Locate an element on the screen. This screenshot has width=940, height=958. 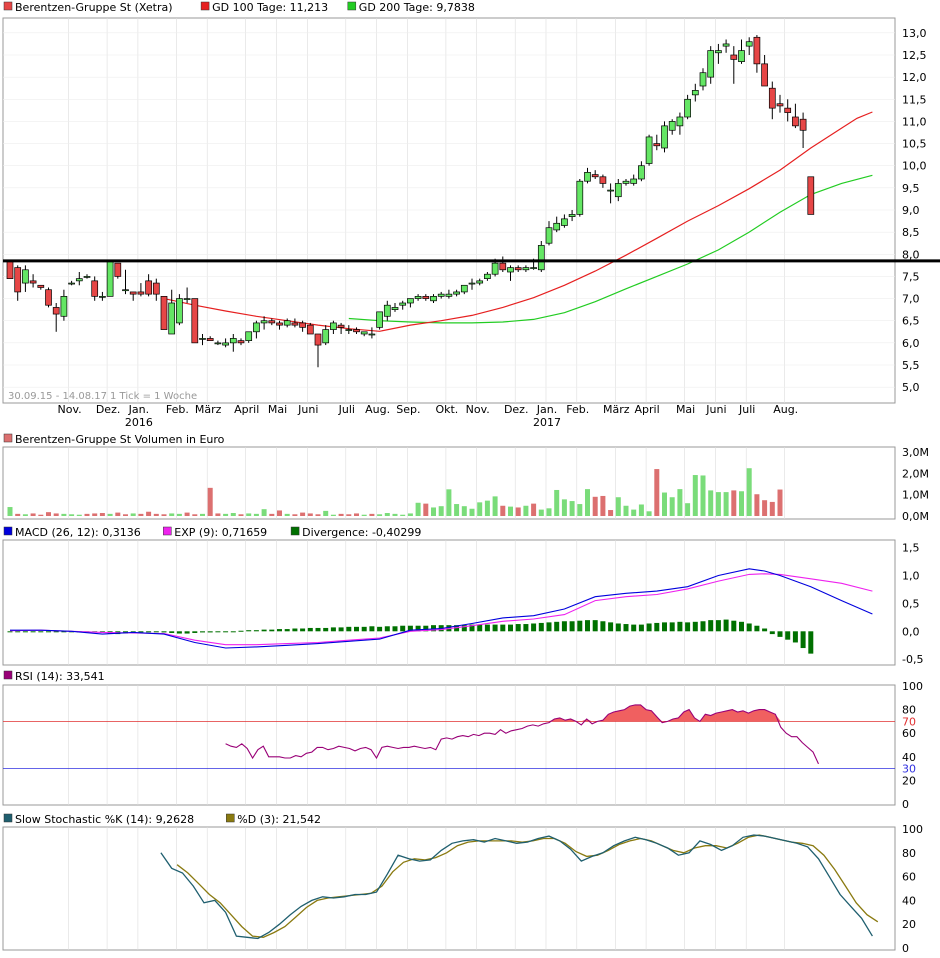
gd200-line is located at coordinates (610, 249).